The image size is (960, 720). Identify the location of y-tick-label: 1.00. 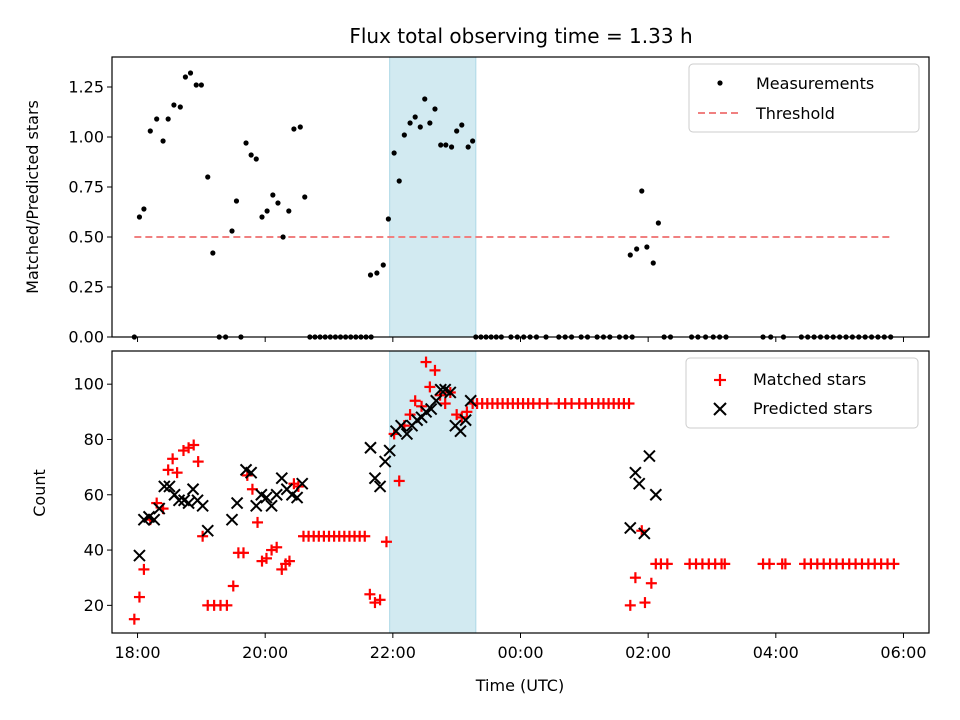
(86, 137).